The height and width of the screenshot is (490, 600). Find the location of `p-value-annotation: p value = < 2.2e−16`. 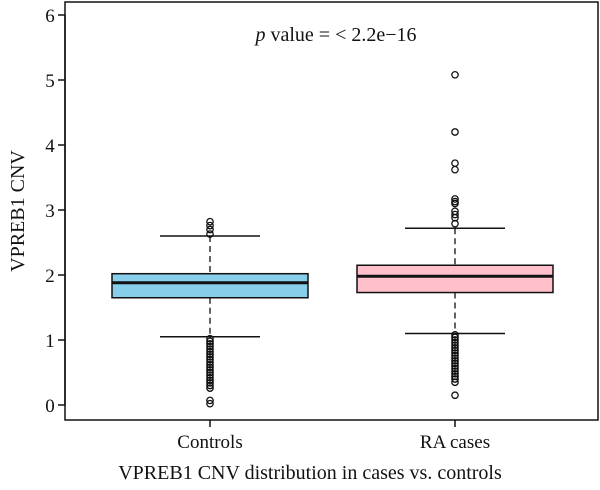

p-value-annotation: p value = < 2.2e−16 is located at coordinates (334, 35).